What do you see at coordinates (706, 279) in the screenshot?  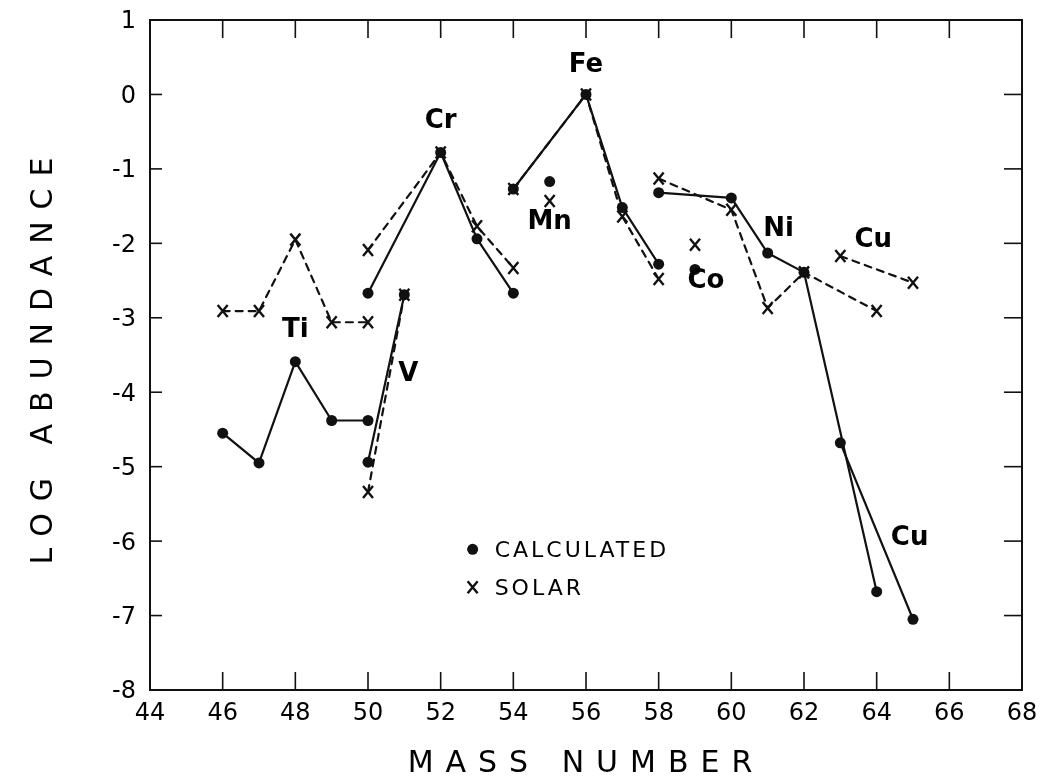 I see `annotation: Co` at bounding box center [706, 279].